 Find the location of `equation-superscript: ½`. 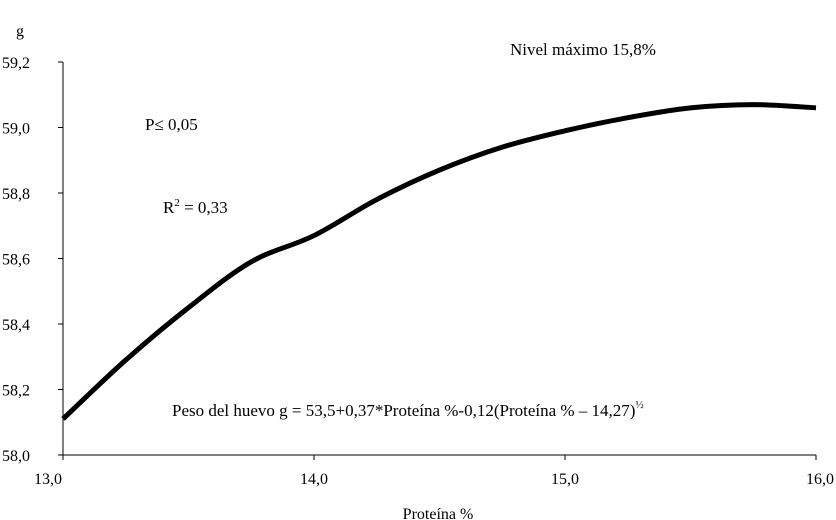

equation-superscript: ½ is located at coordinates (639, 405).